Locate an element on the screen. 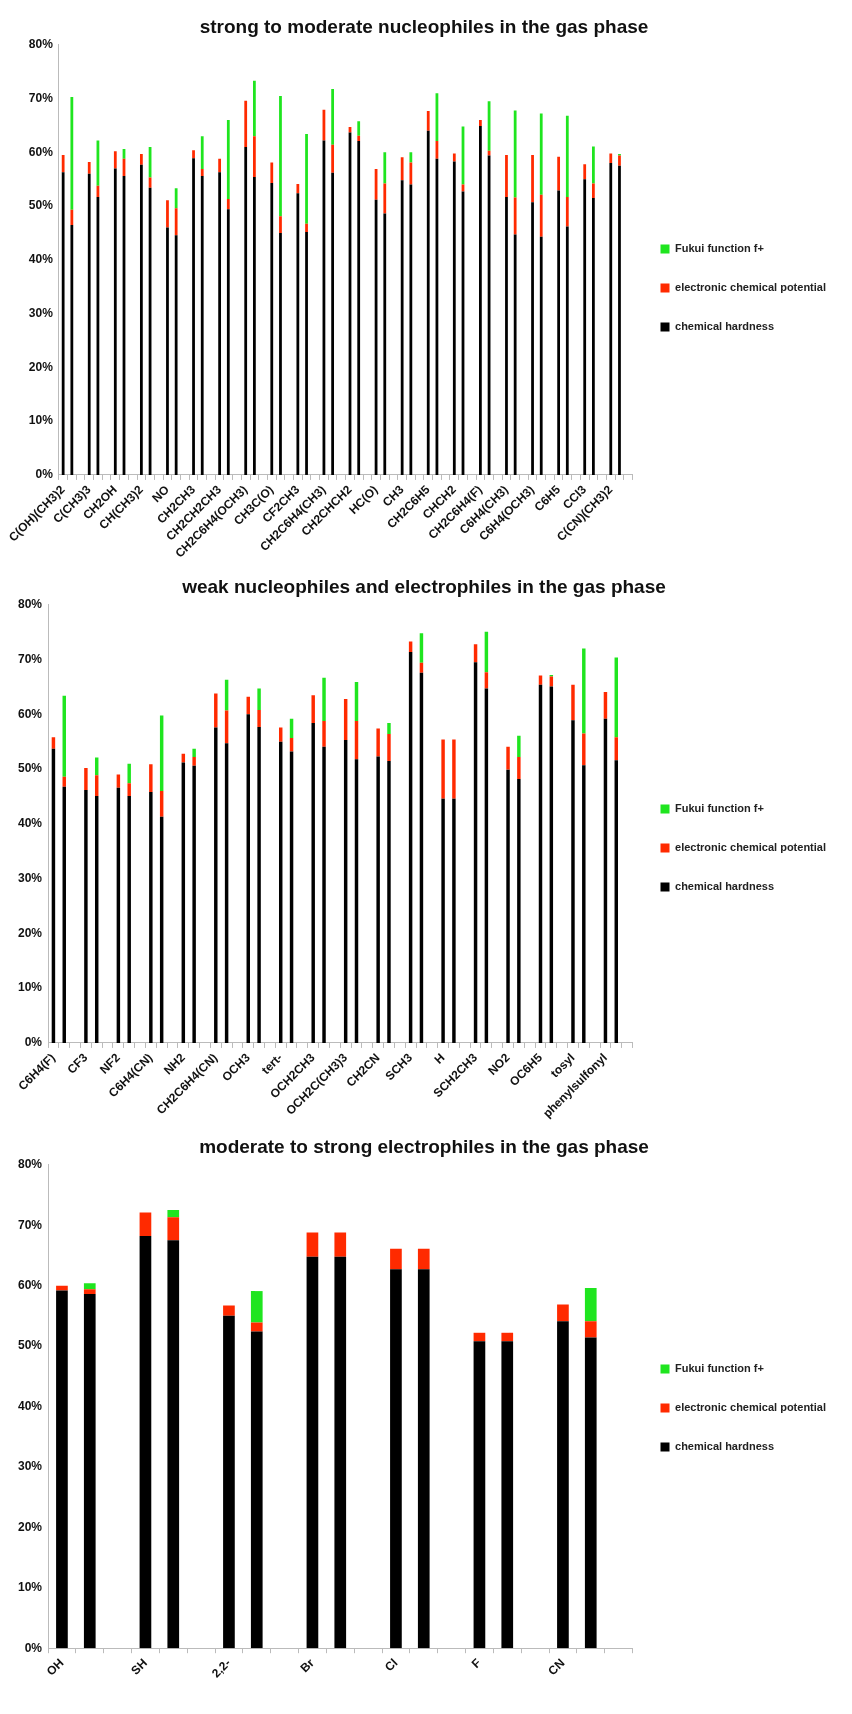  y-tick-label: 30% is located at coordinates (30, 1466).